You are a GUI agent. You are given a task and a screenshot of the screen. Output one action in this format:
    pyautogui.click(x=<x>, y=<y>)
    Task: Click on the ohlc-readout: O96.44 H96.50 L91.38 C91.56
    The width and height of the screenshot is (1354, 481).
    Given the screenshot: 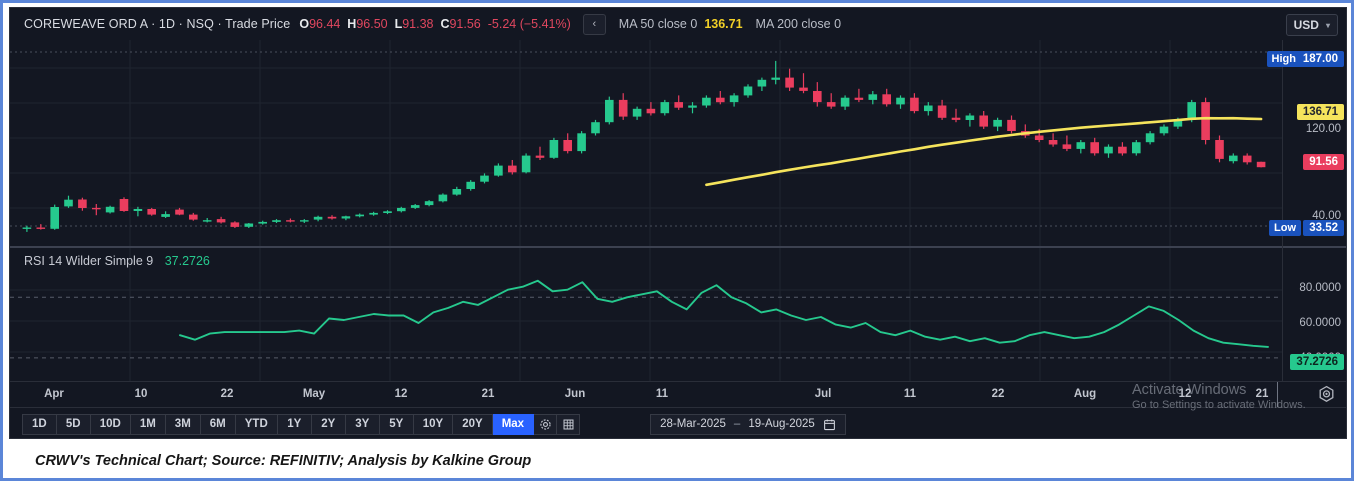 What is the action you would take?
    pyautogui.click(x=389, y=24)
    